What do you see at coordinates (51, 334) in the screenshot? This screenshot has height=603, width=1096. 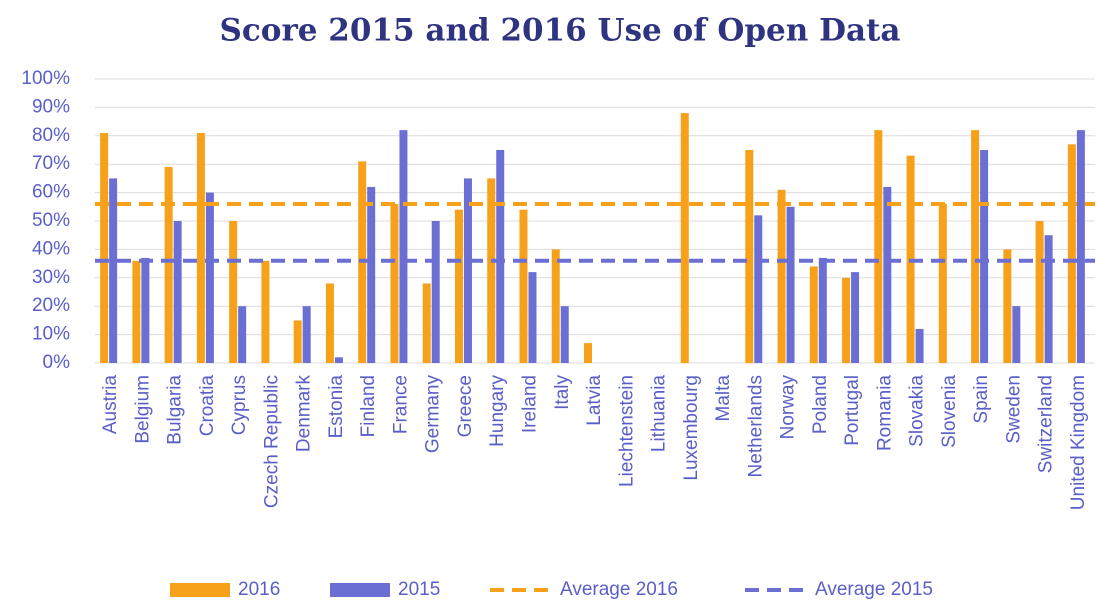 I see `y-tick-label: 10%` at bounding box center [51, 334].